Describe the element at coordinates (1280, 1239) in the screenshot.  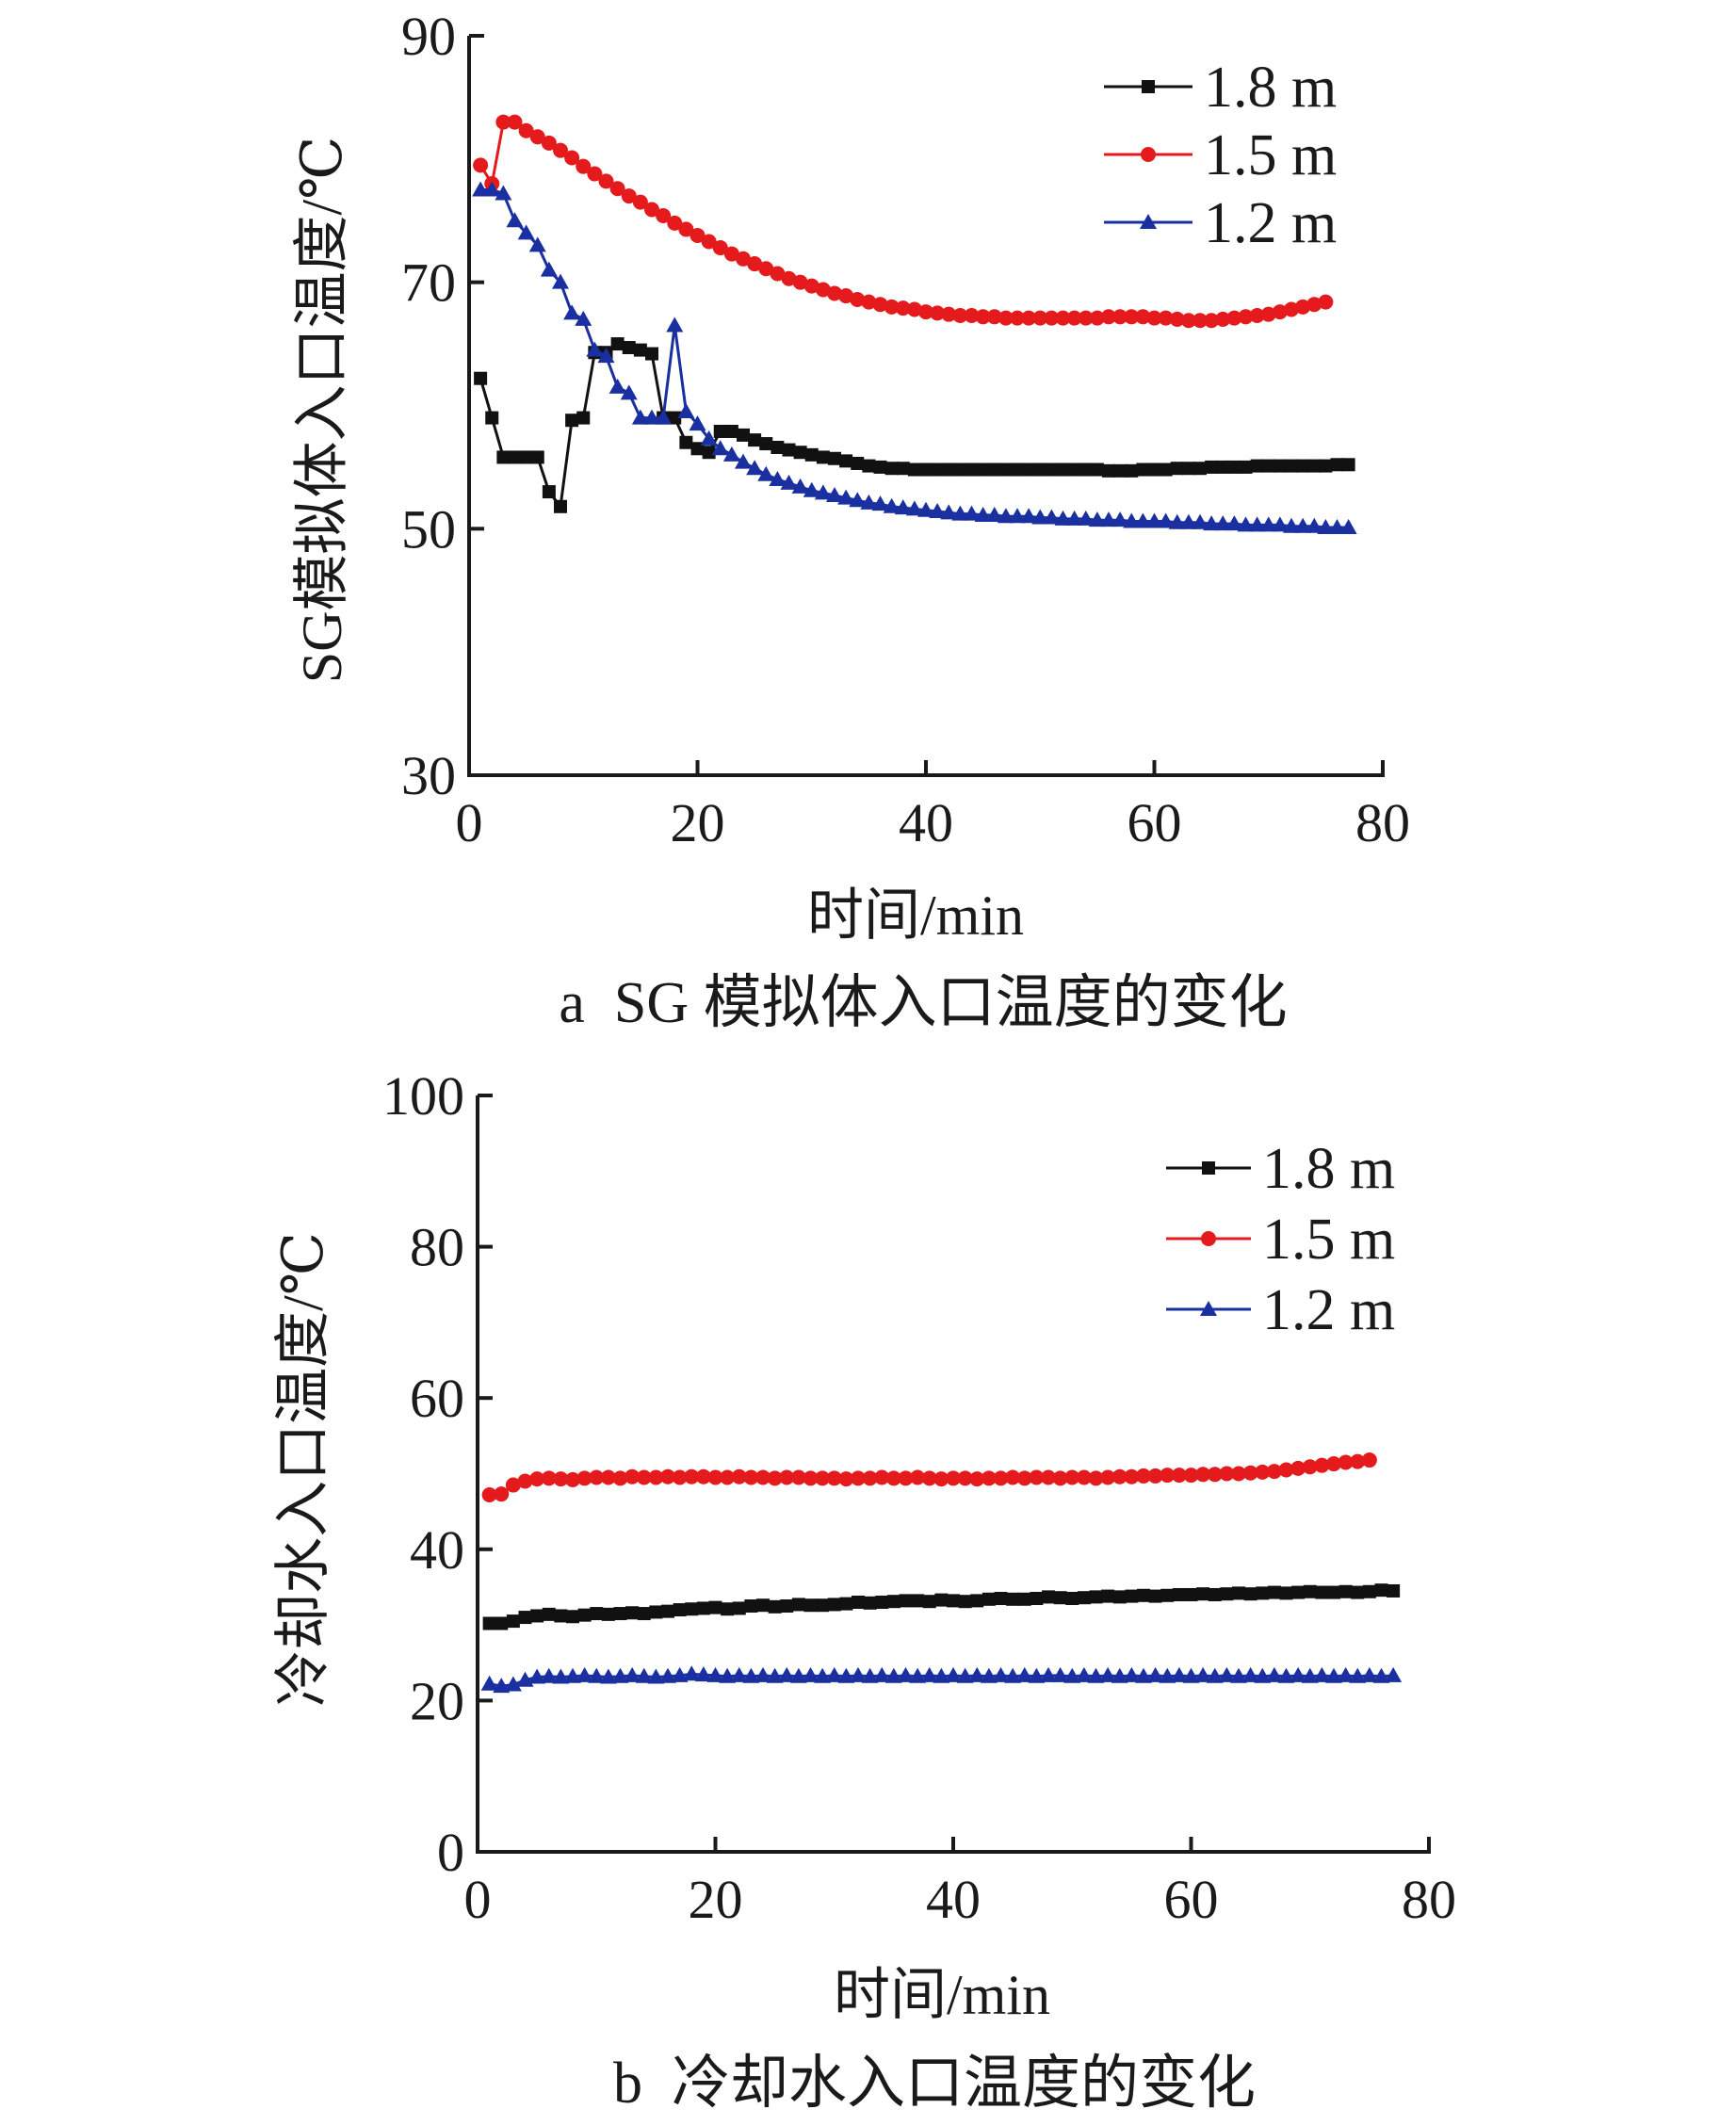
I see `chart-b-legend: 1.8 m 1.5 m1.2 m` at that location.